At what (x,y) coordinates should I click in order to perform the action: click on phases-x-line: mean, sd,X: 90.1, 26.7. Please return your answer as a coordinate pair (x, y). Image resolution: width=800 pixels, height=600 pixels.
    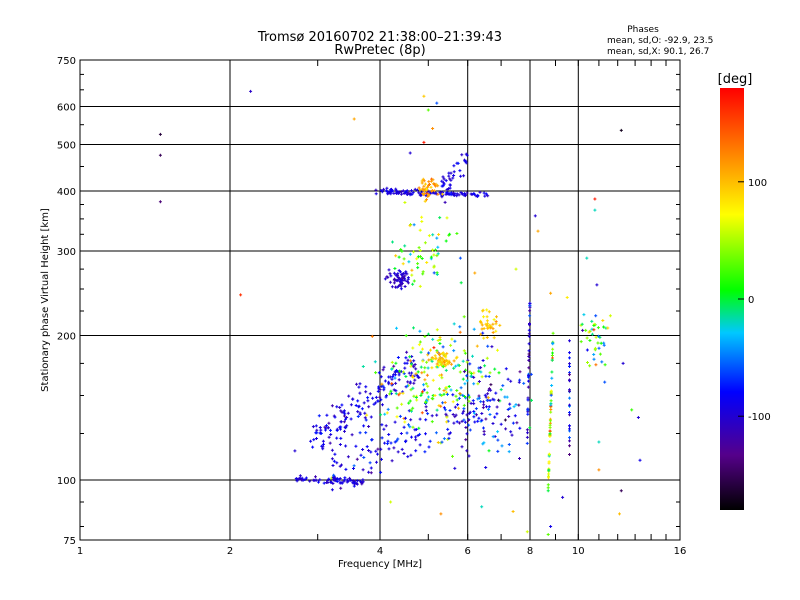
    Looking at the image, I should click on (658, 52).